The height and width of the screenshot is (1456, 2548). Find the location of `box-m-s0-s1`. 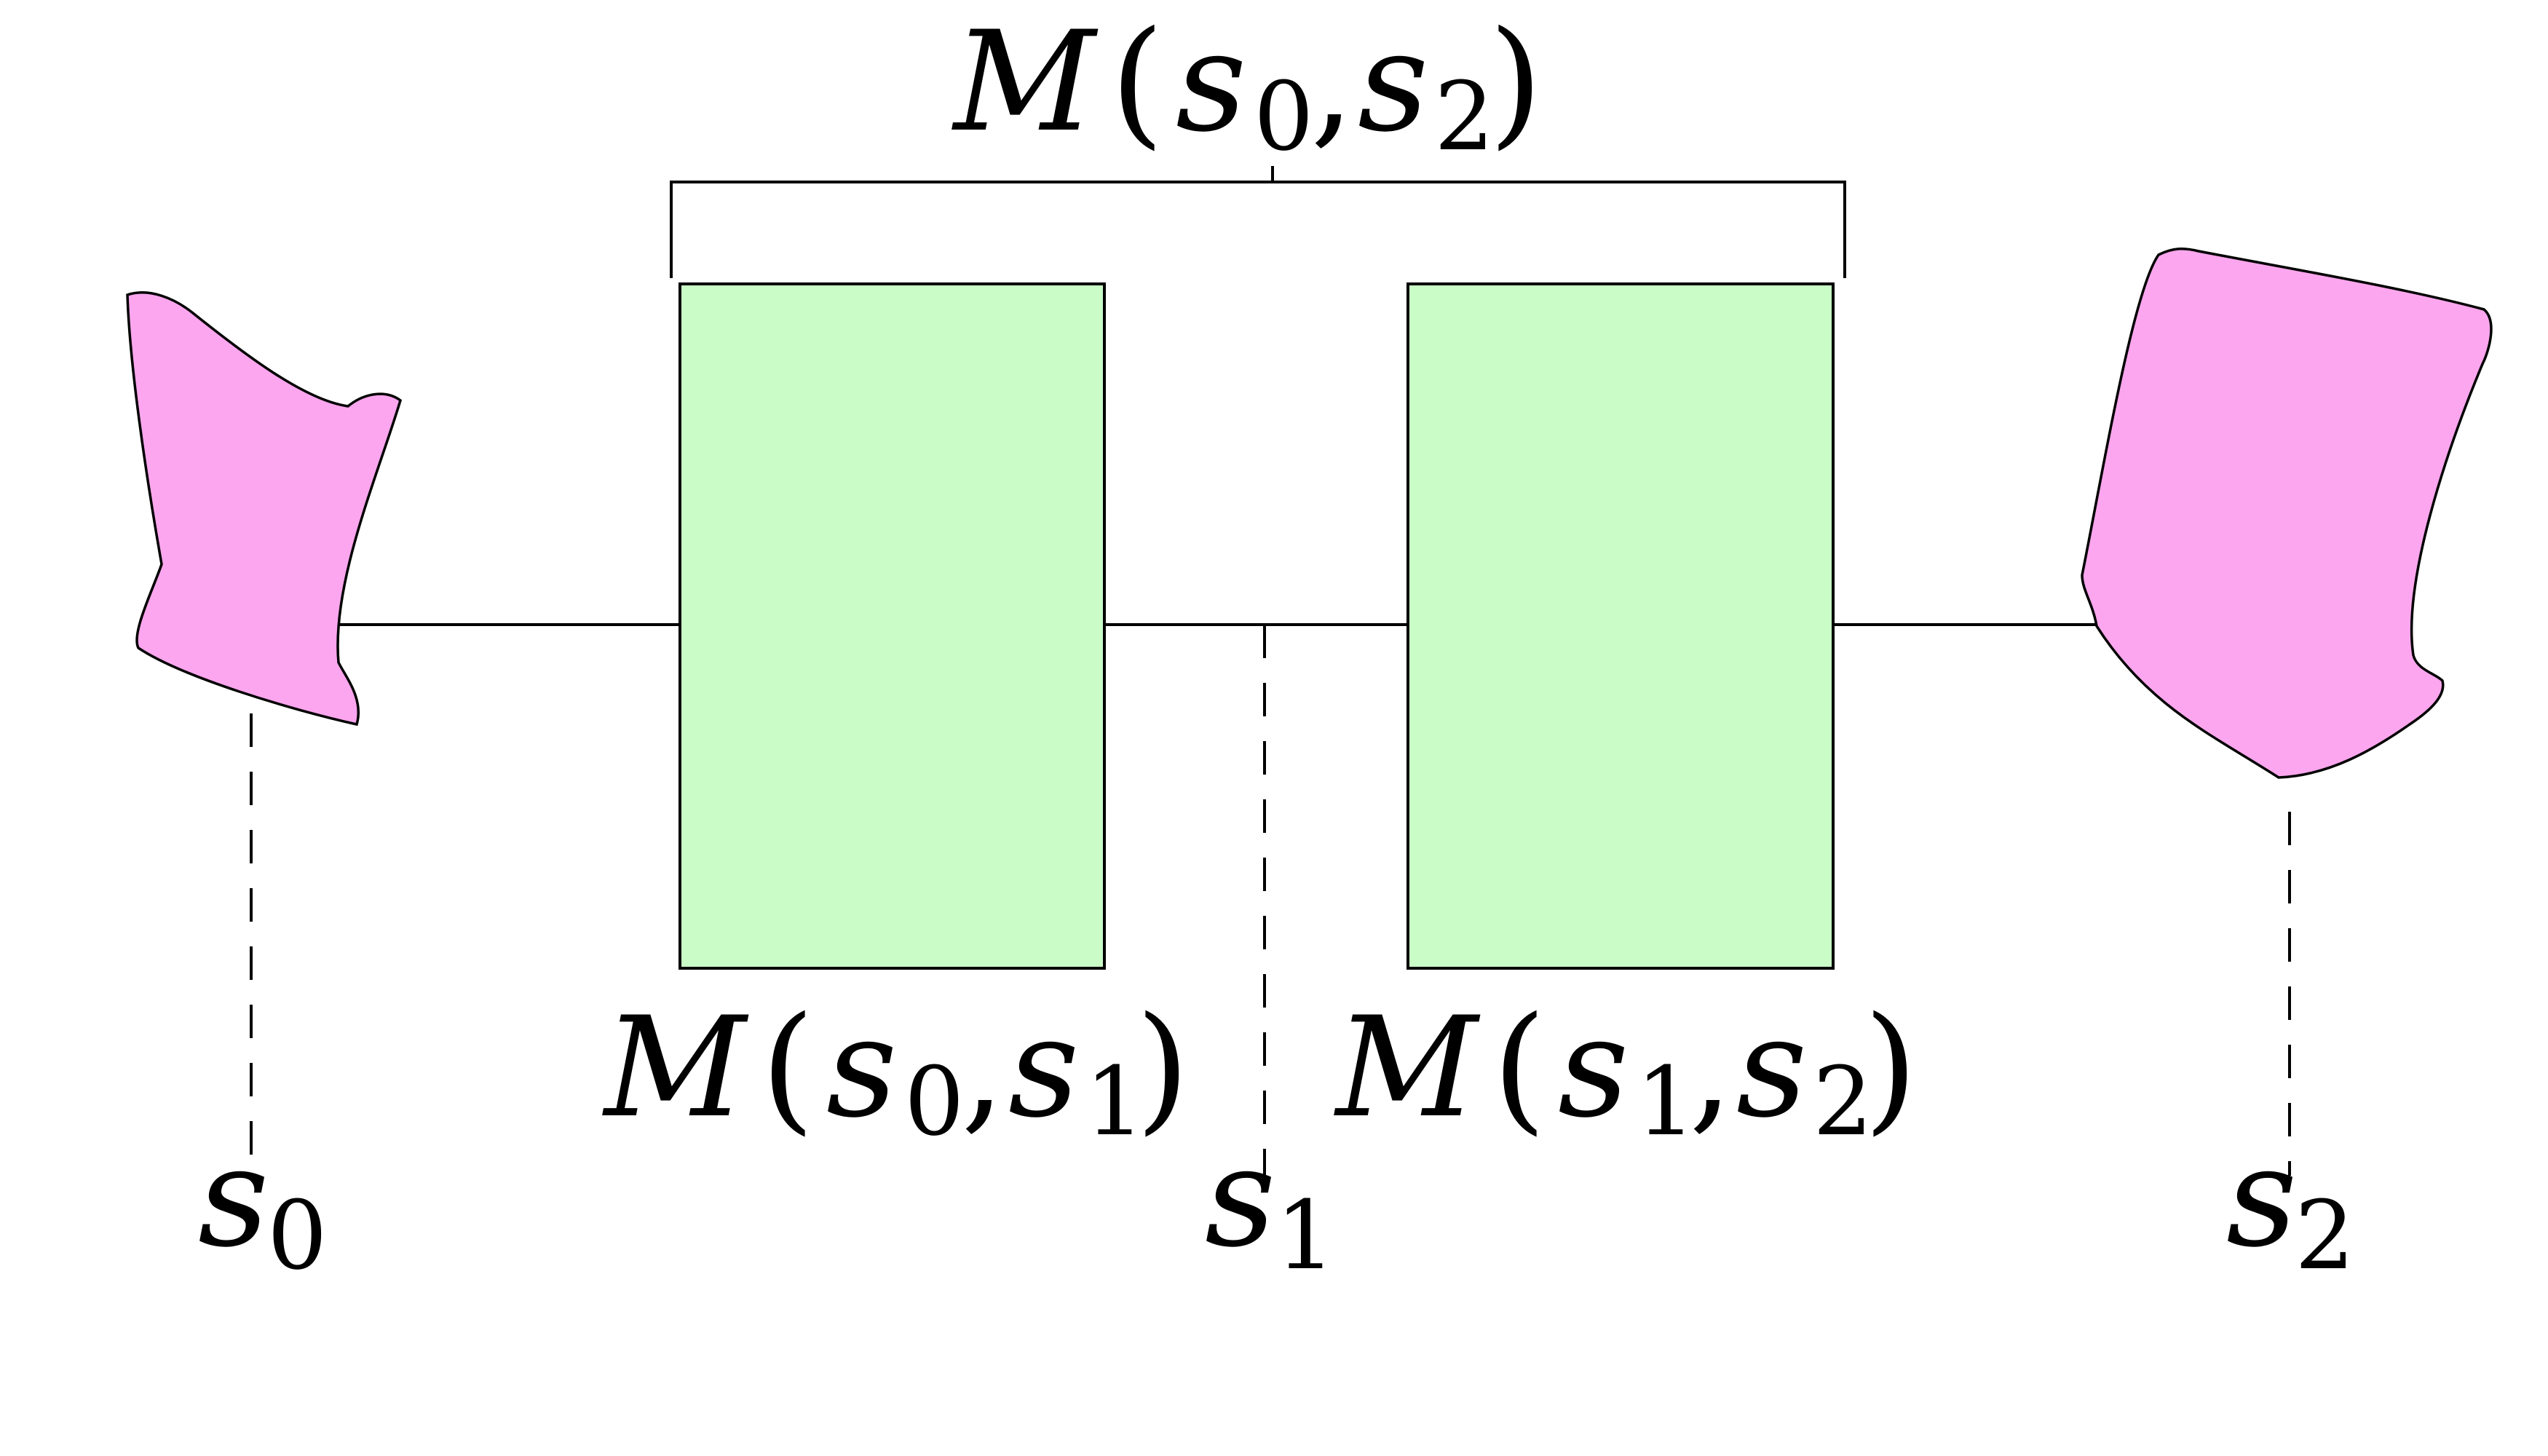

box-m-s0-s1 is located at coordinates (892, 626).